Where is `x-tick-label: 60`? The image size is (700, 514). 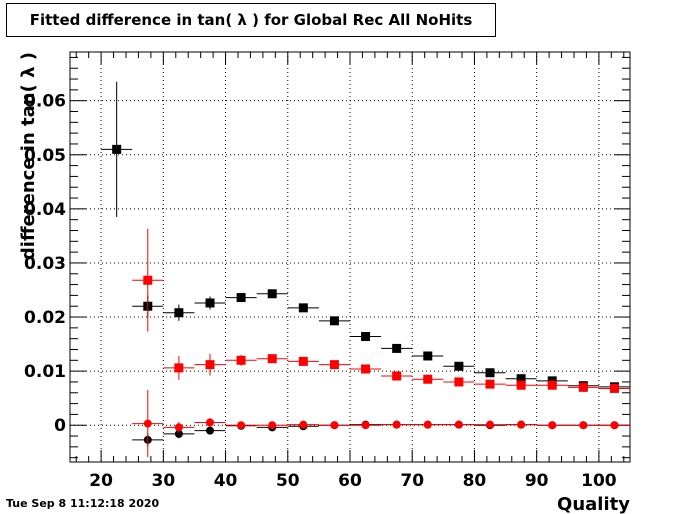 x-tick-label: 60 is located at coordinates (350, 481).